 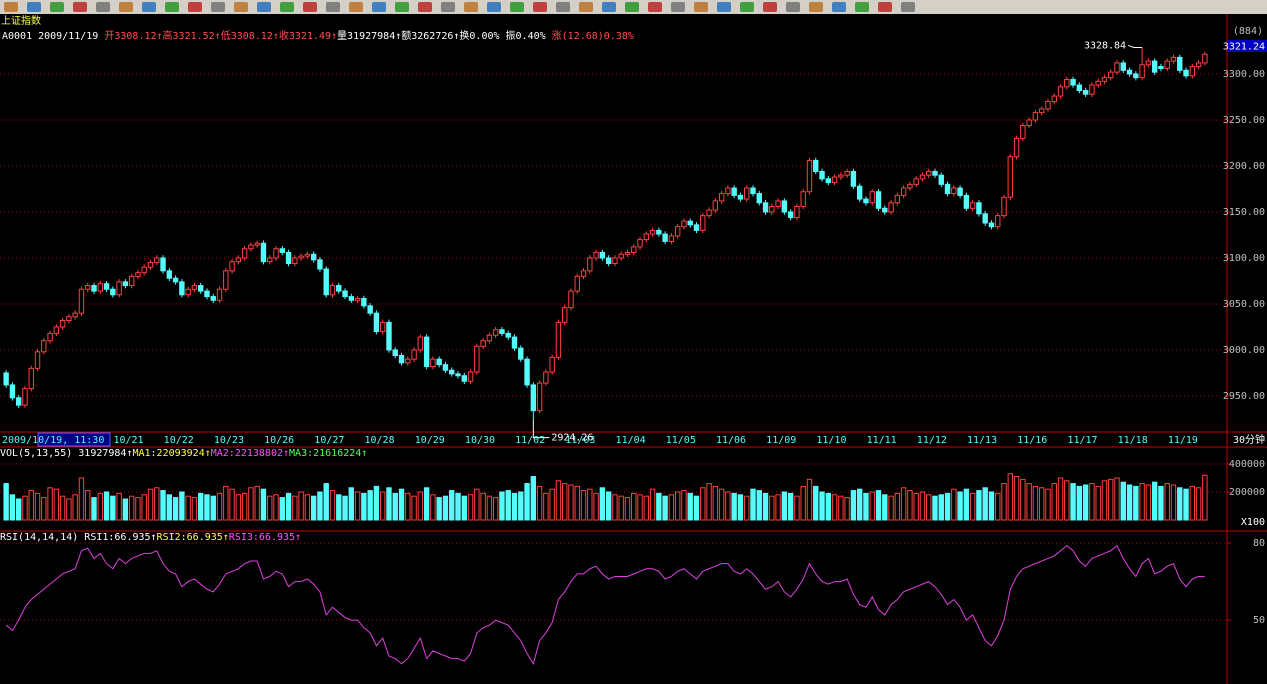 What do you see at coordinates (193, 537) in the screenshot?
I see `rsi-legend-item: RSI2:66.935↑` at bounding box center [193, 537].